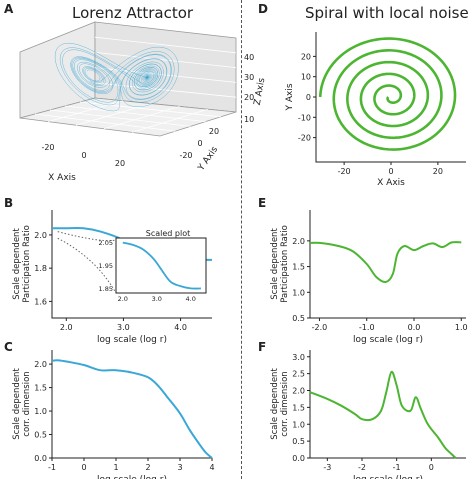 Image resolution: width=474 pixels, height=479 pixels. Describe the element at coordinates (387, 13) in the screenshot. I see `spiral-title: Spiral with local noise` at that location.